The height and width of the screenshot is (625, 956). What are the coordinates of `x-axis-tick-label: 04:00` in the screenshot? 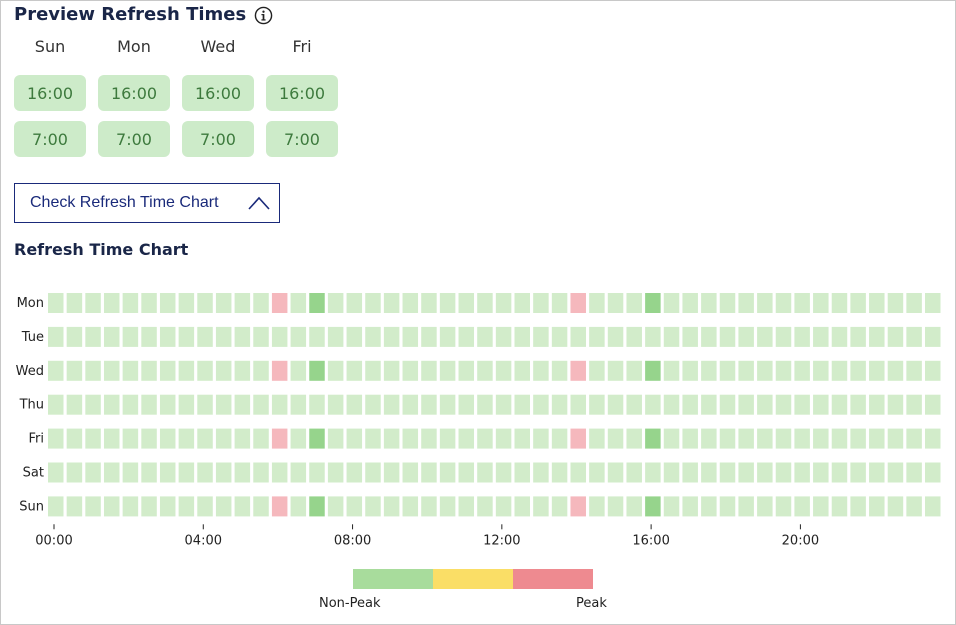 It's located at (203, 540).